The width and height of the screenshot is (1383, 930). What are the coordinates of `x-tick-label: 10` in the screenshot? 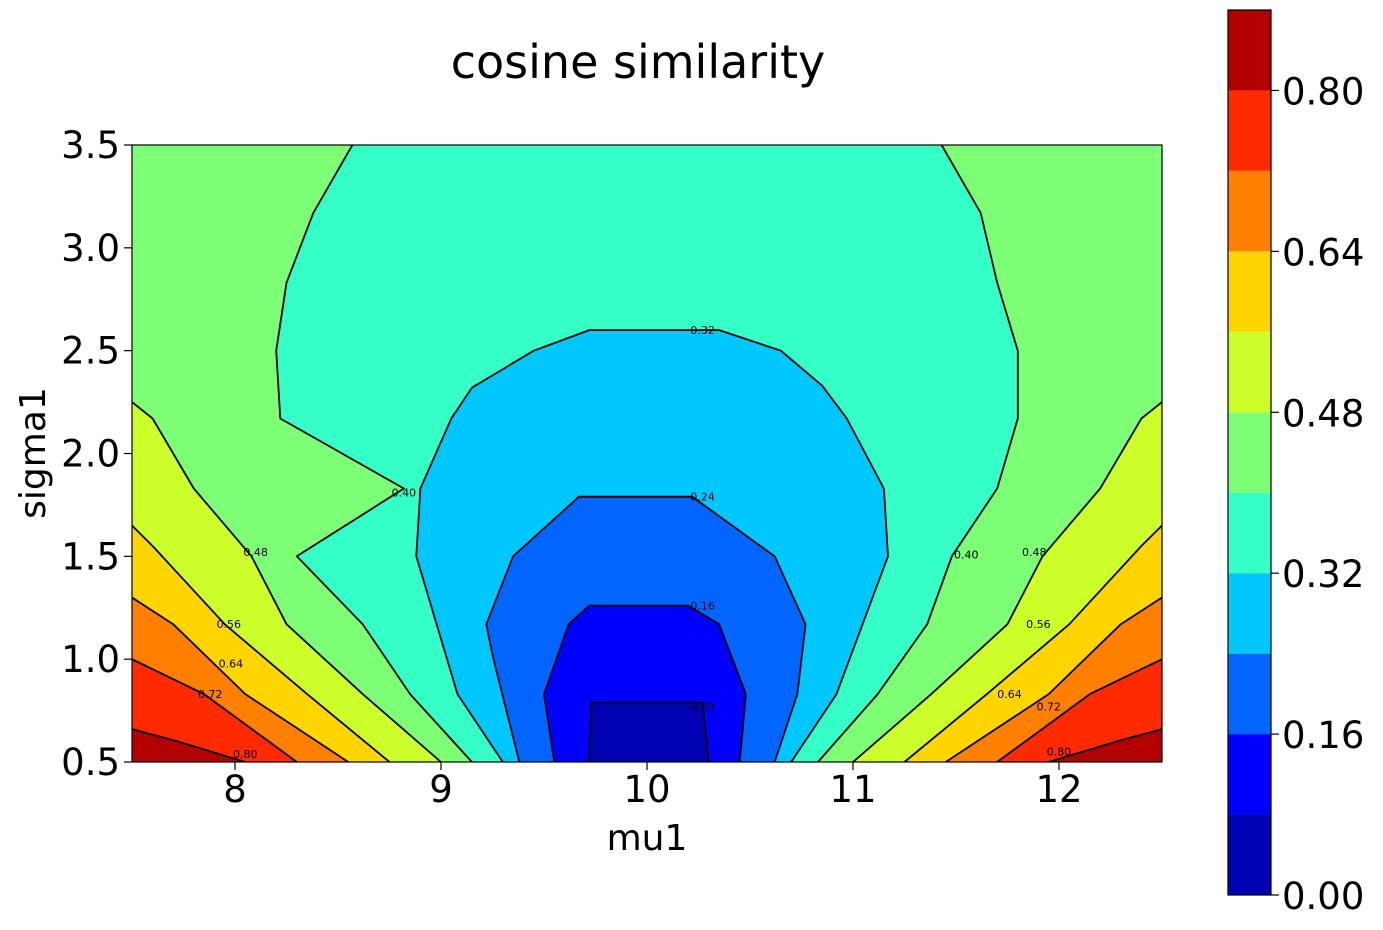 It's located at (646, 789).